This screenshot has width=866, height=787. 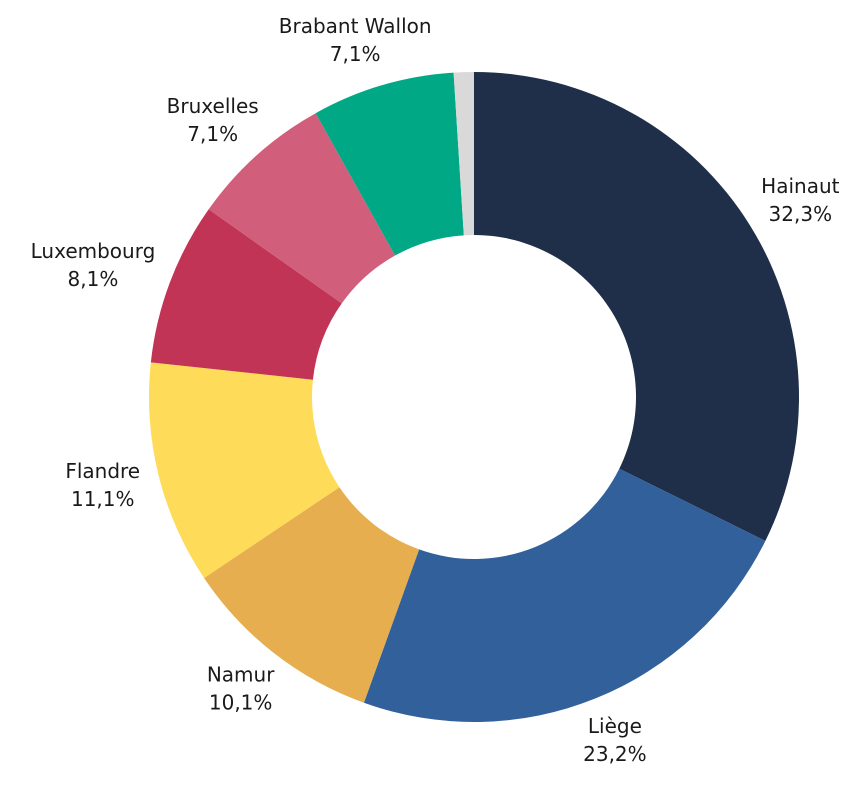 What do you see at coordinates (93, 265) in the screenshot?
I see `slice-label: Luxembourg 8,1%` at bounding box center [93, 265].